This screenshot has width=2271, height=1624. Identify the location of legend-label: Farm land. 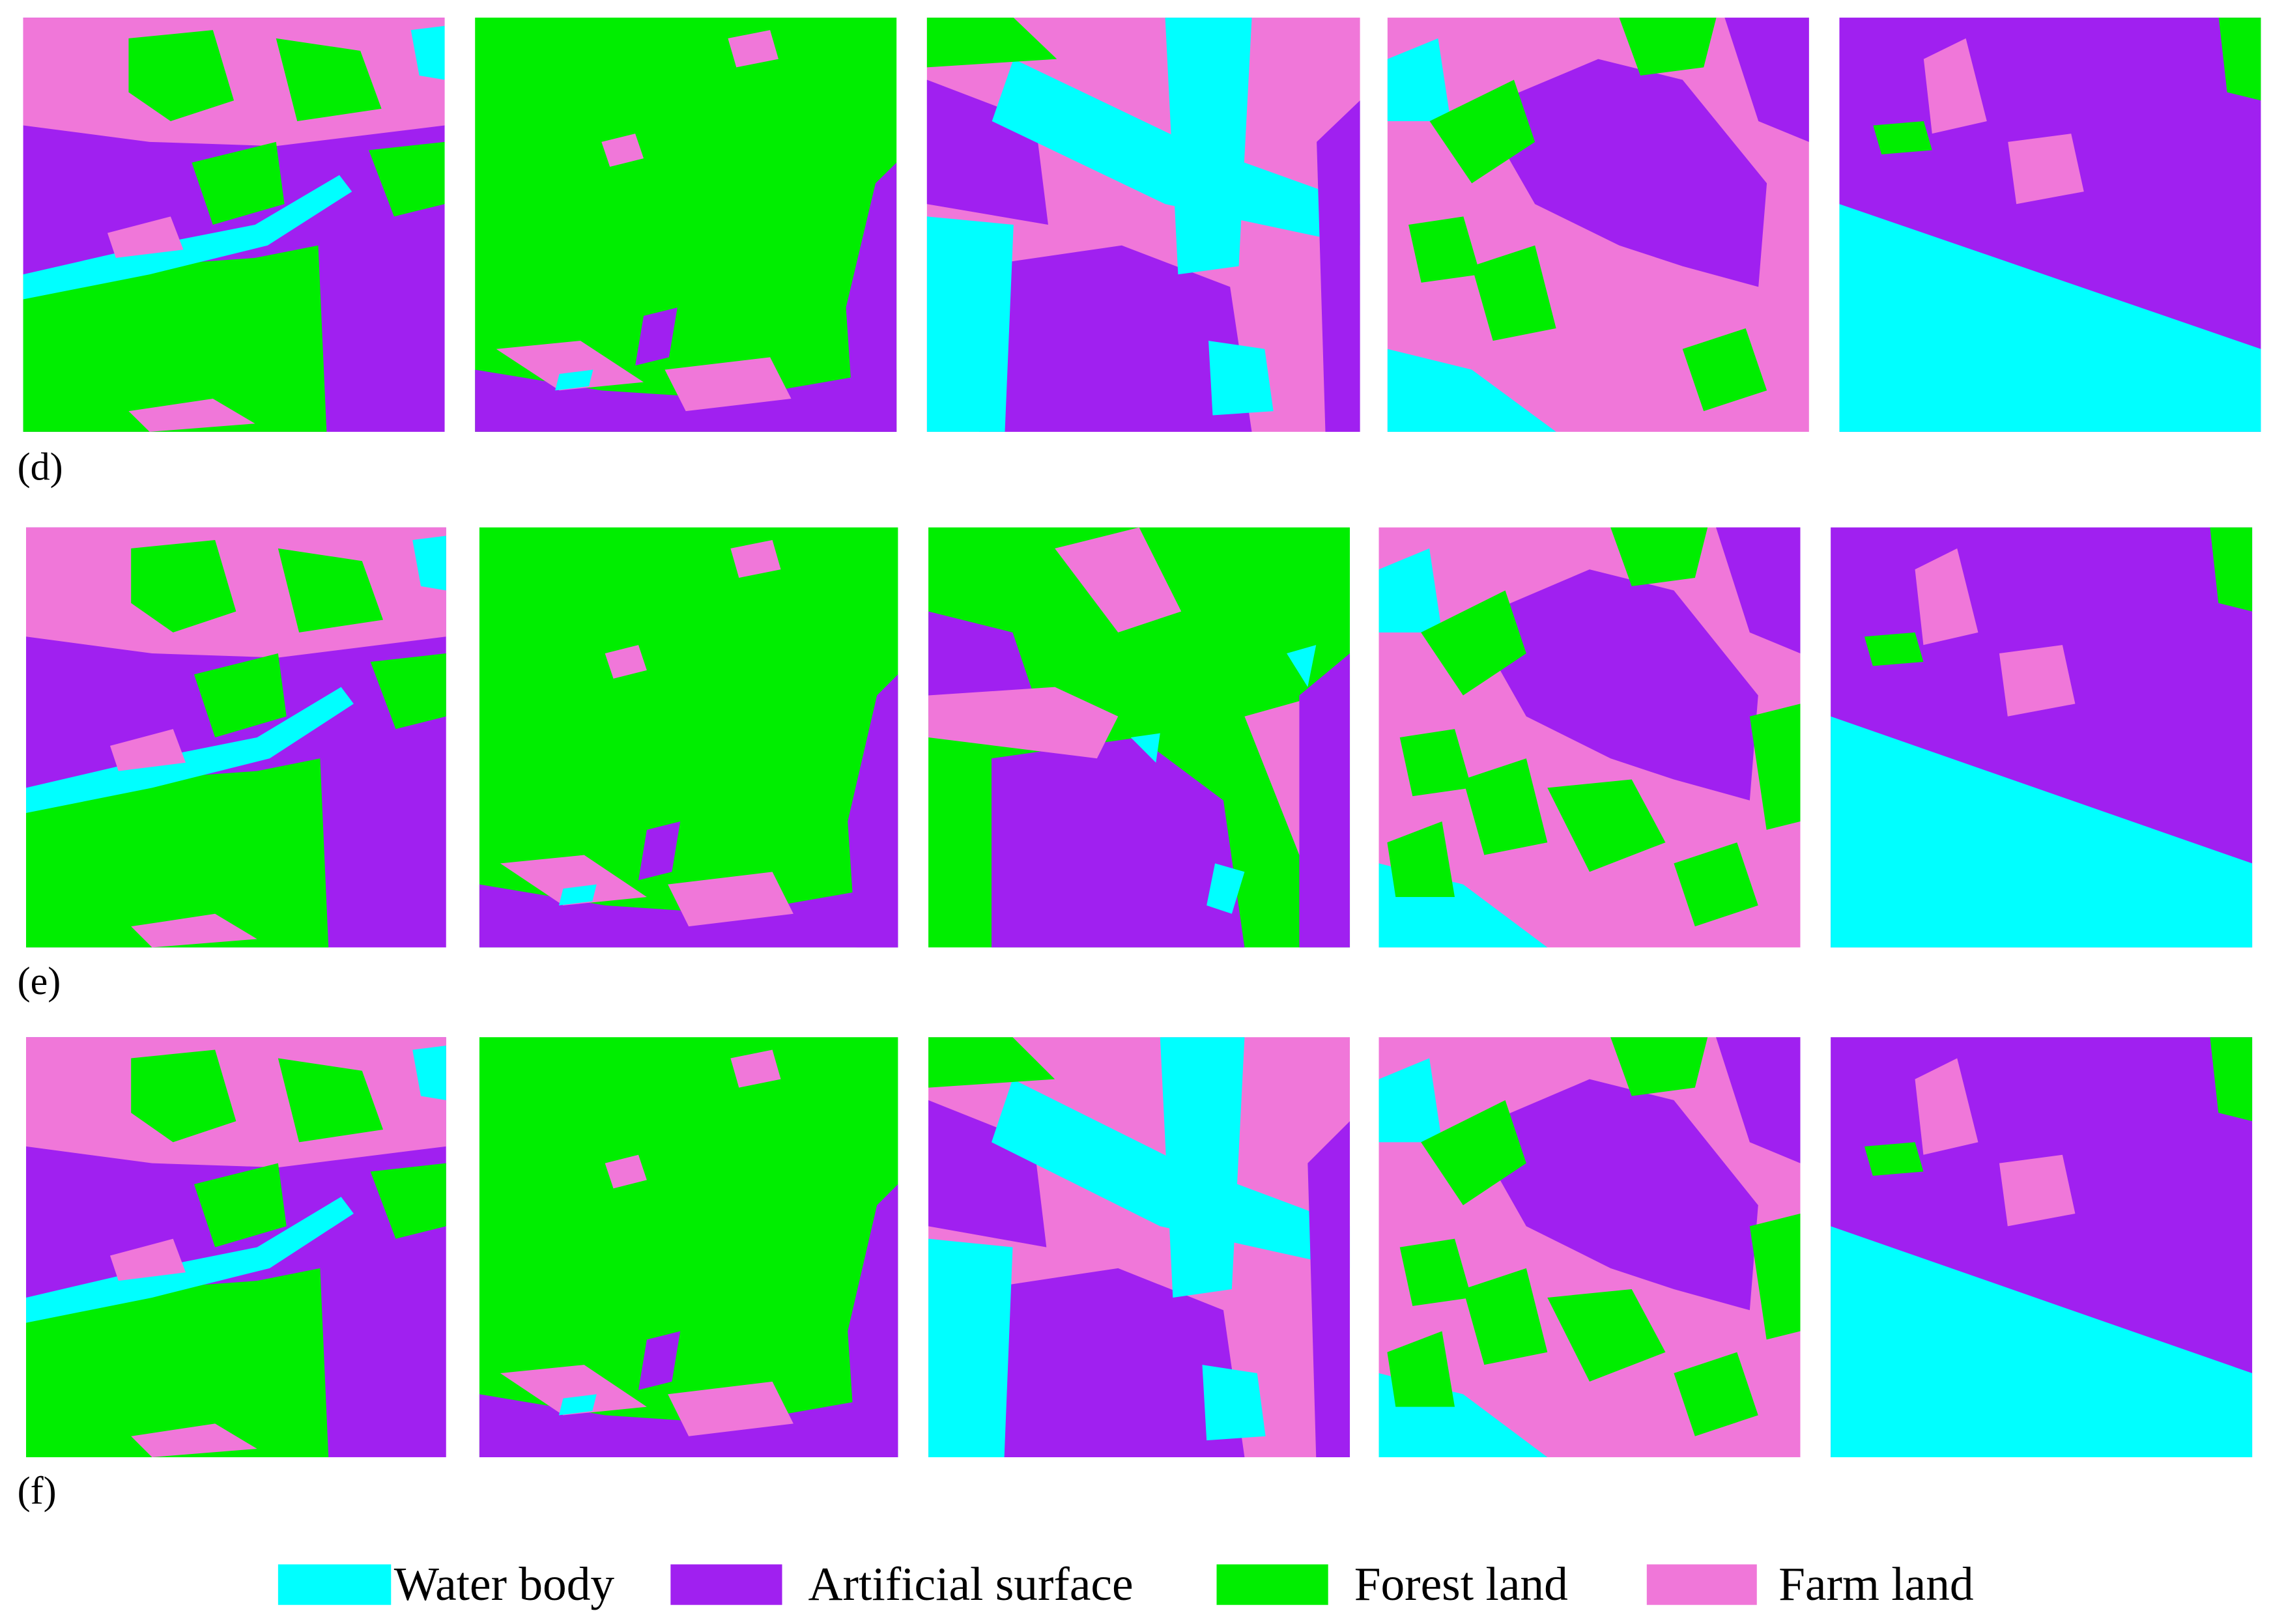
(1876, 1584).